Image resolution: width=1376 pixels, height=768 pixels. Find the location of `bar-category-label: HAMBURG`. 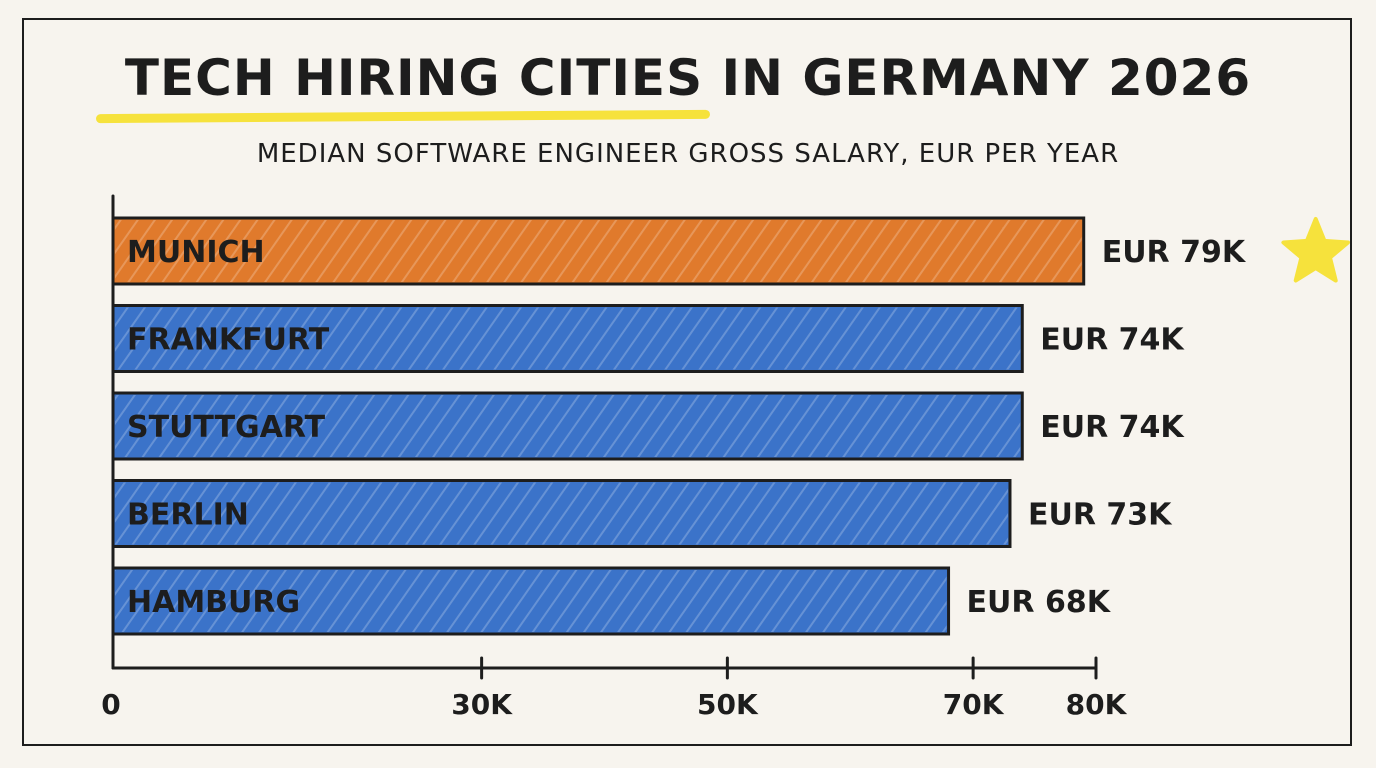

bar-category-label: HAMBURG is located at coordinates (213, 602).